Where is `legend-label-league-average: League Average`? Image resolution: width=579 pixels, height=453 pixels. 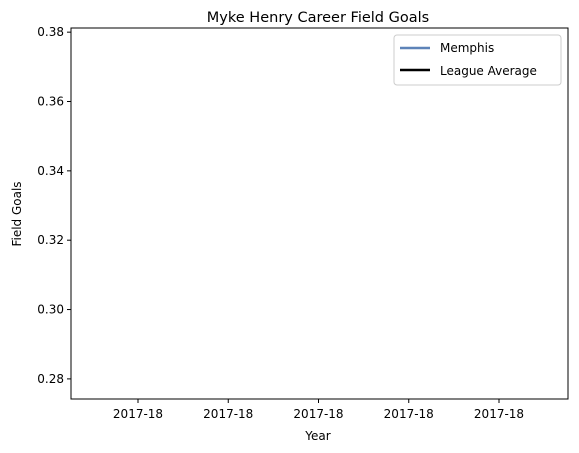
legend-label-league-average: League Average is located at coordinates (488, 71).